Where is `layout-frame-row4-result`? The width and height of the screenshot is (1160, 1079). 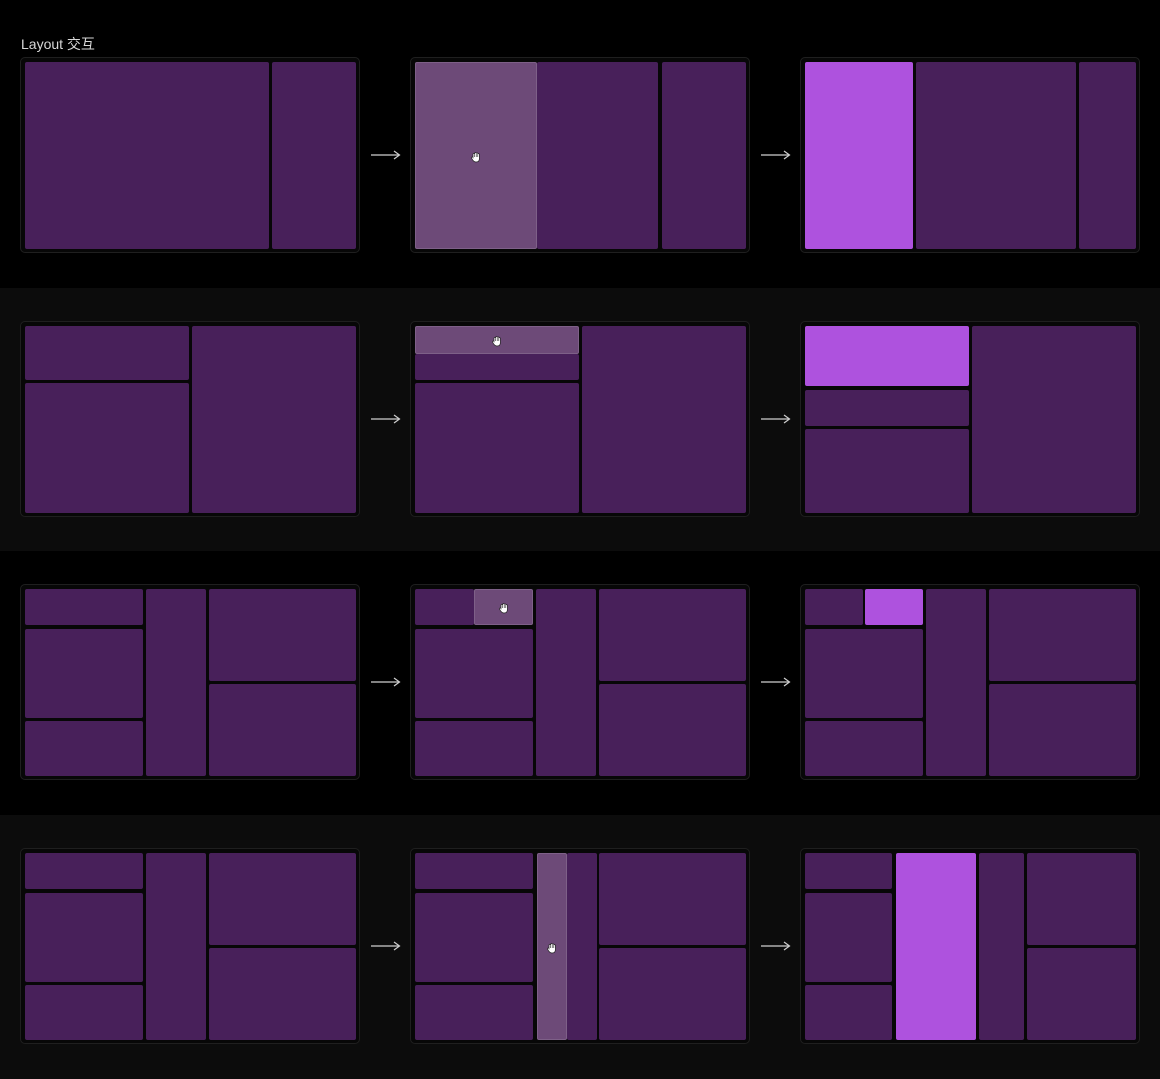
layout-frame-row4-result is located at coordinates (970, 946).